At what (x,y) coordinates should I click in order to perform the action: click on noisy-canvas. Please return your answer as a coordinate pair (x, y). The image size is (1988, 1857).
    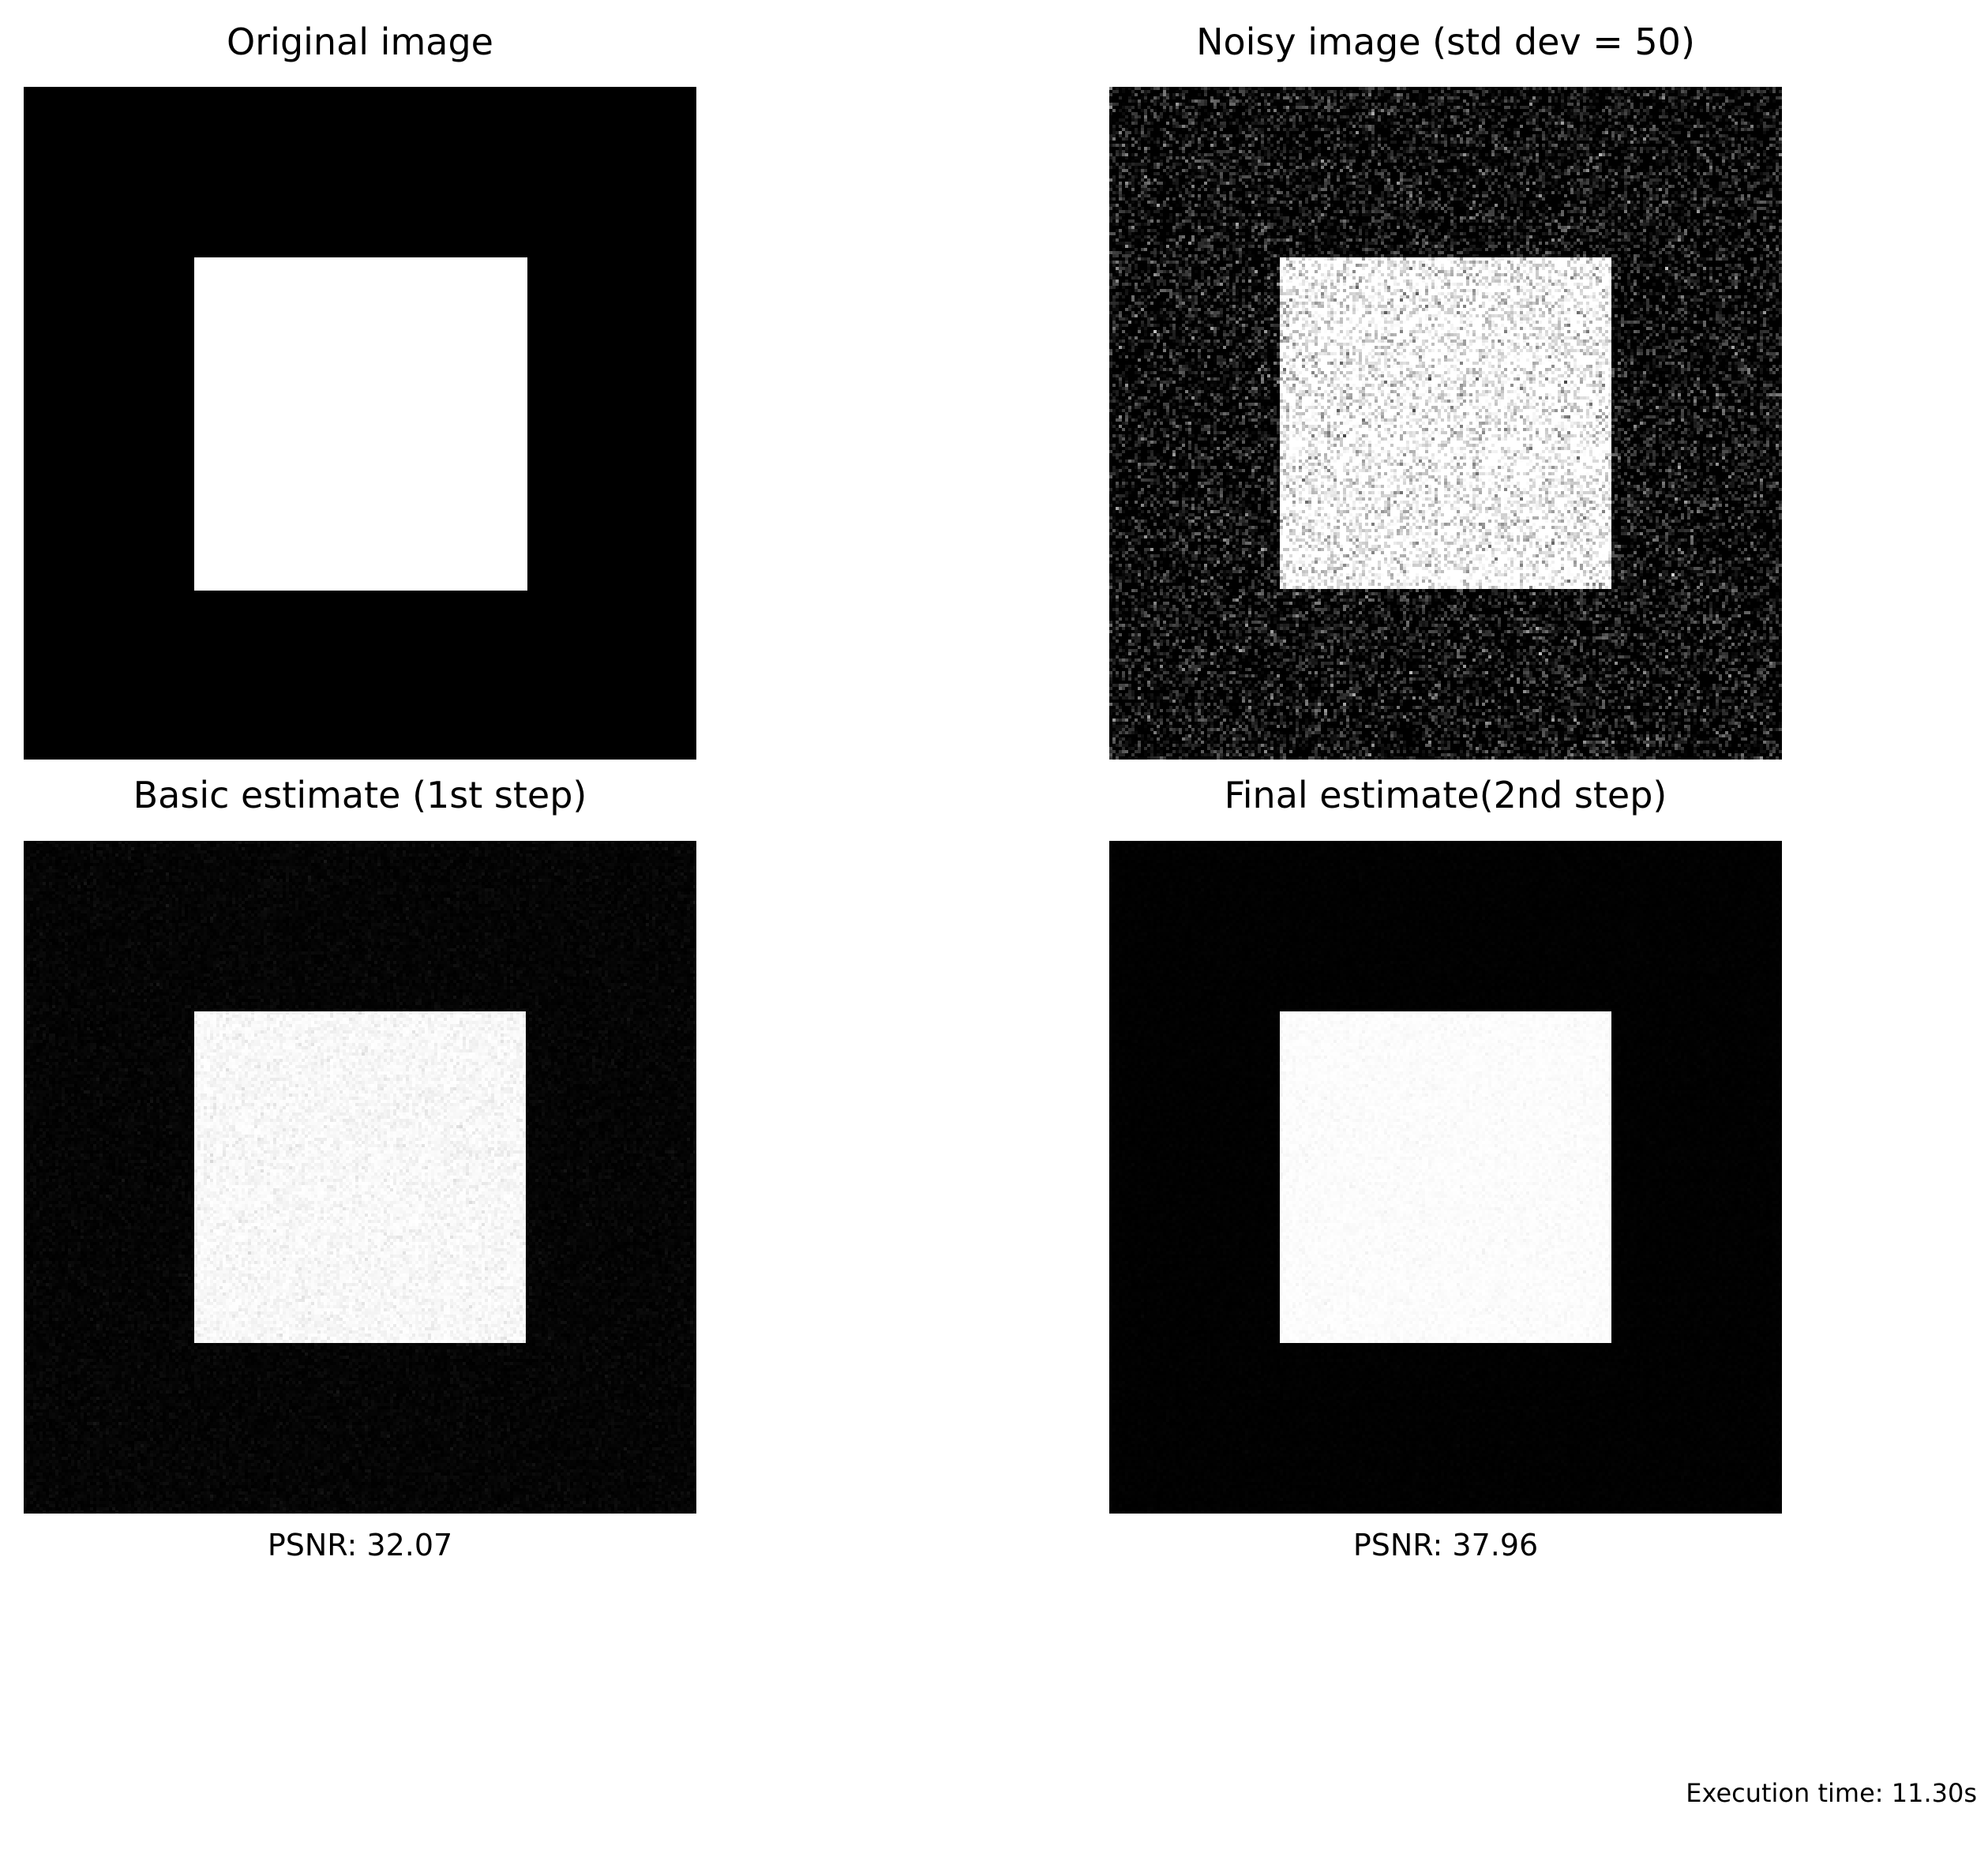
    Looking at the image, I should click on (1445, 424).